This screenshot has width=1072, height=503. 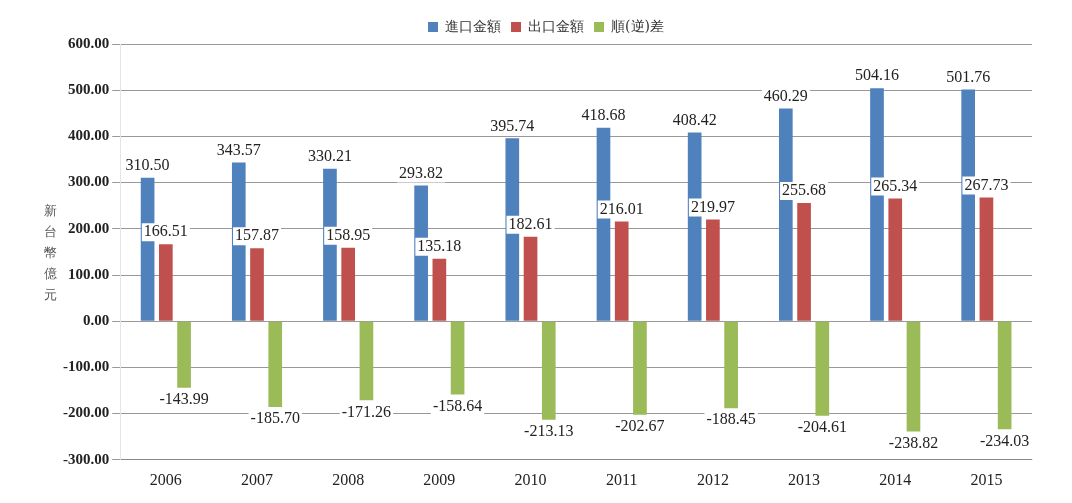 What do you see at coordinates (257, 235) in the screenshot?
I see `data-label: 157.87` at bounding box center [257, 235].